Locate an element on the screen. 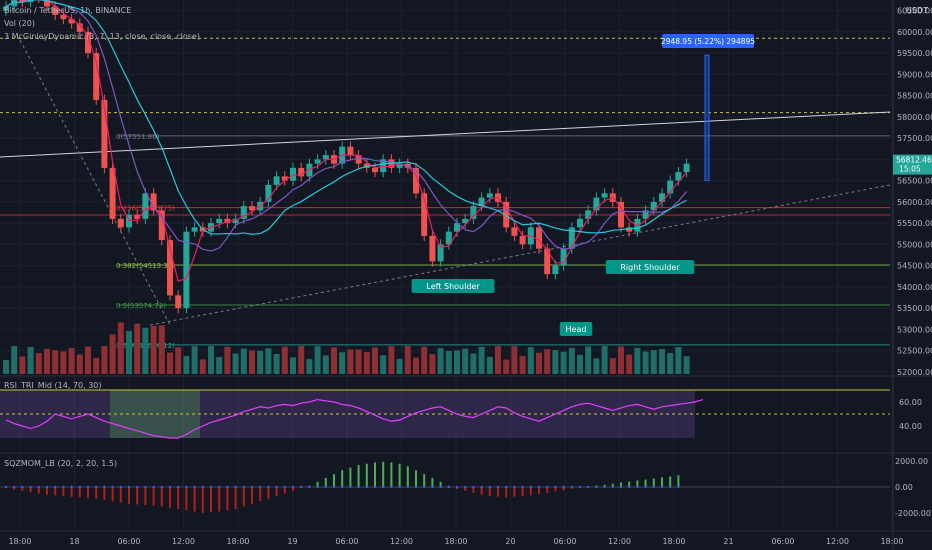 The image size is (932, 550). time-tick-label: 18 is located at coordinates (74, 541).